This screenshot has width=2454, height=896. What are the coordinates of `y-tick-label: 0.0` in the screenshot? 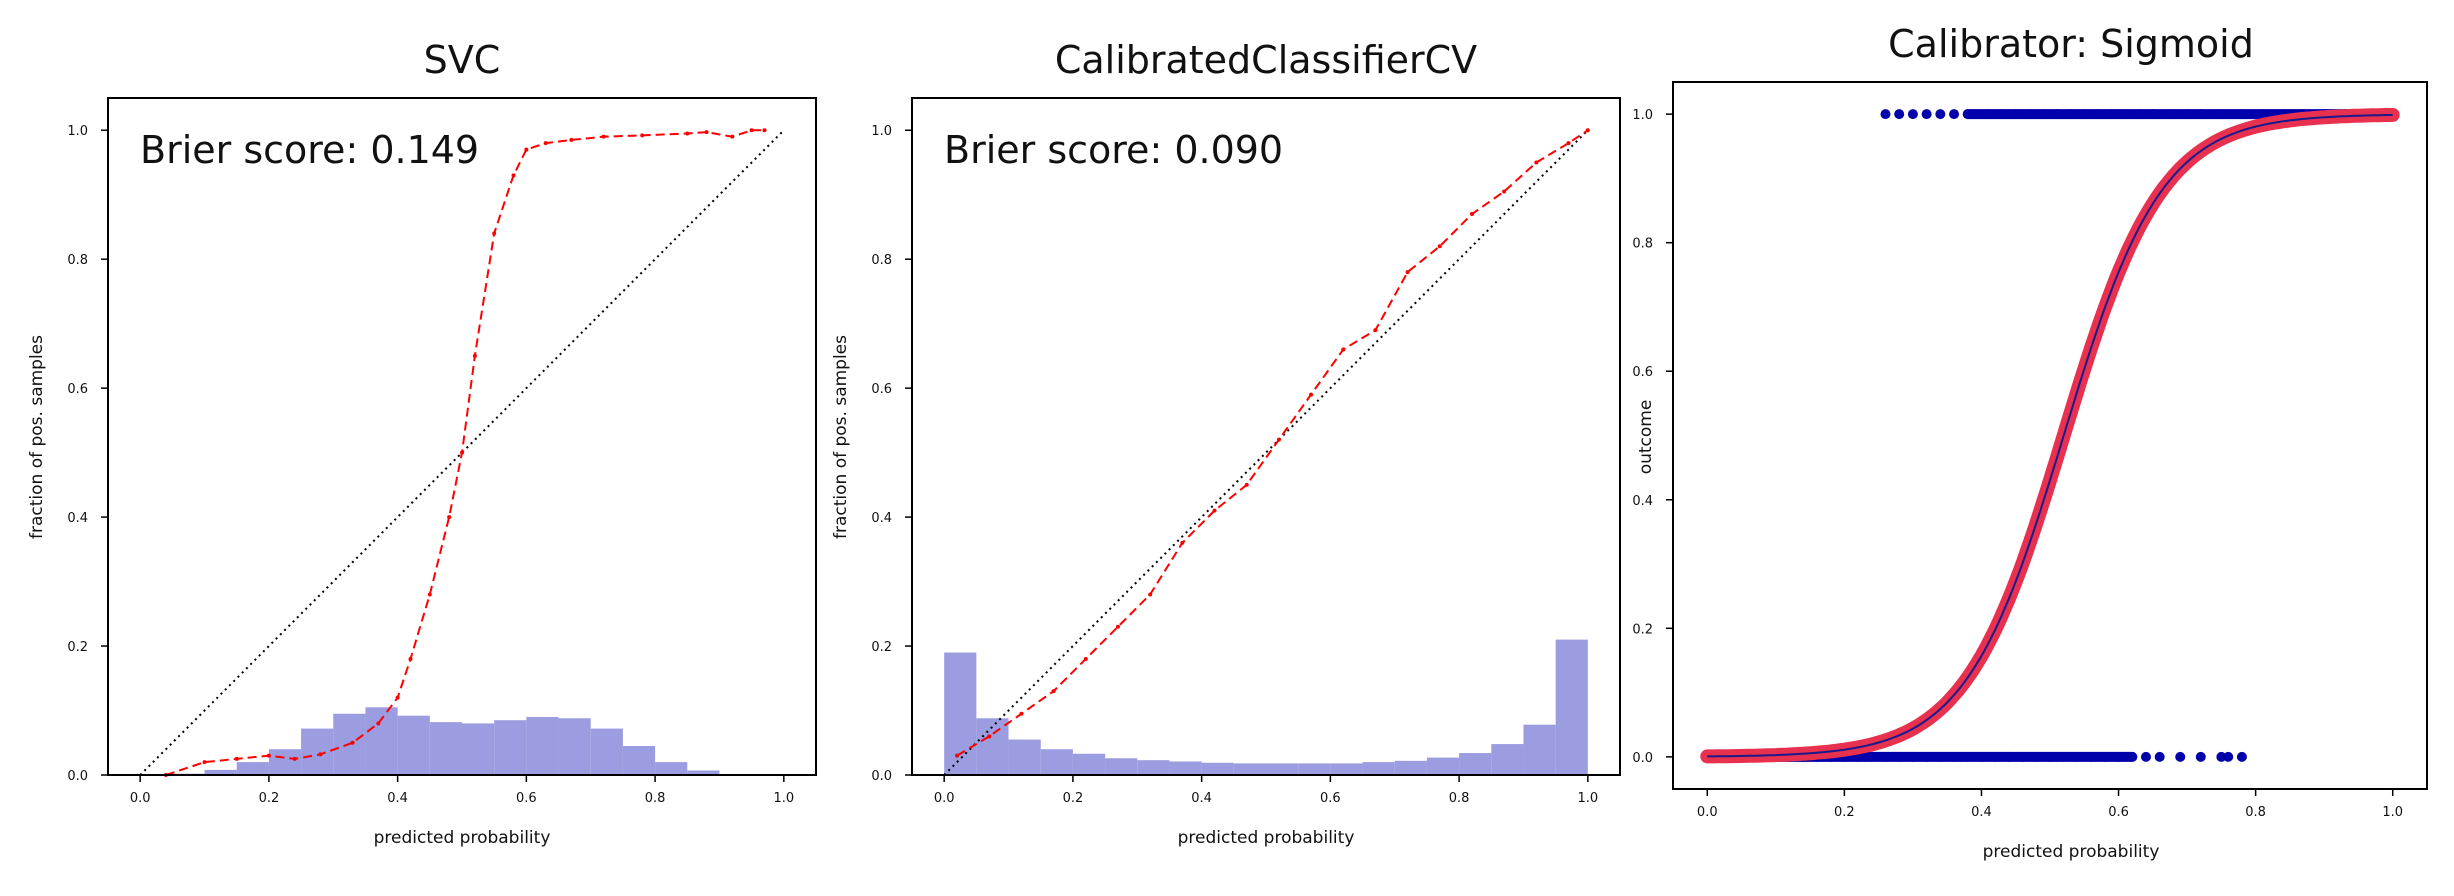 It's located at (1642, 758).